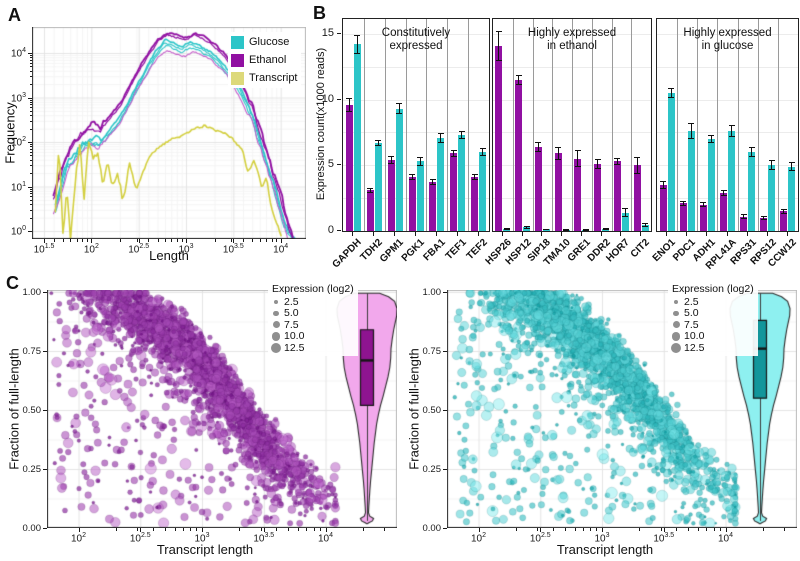 The image size is (800, 561). What do you see at coordinates (313, 289) in the screenshot?
I see `legend-title: Expression (log2)` at bounding box center [313, 289].